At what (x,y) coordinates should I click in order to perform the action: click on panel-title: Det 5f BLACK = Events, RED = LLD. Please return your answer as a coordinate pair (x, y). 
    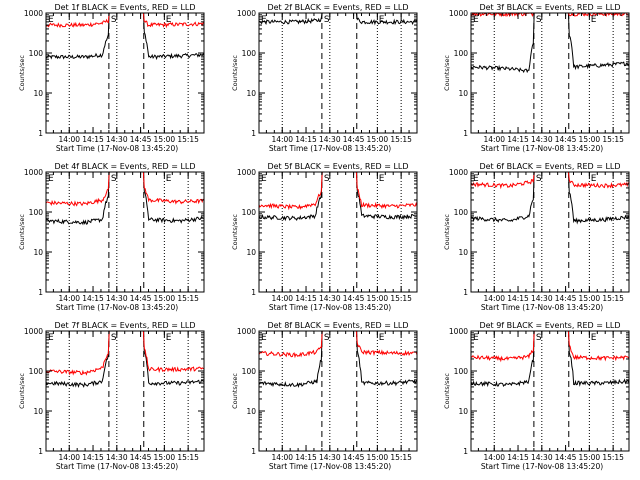
    Looking at the image, I should click on (337, 166).